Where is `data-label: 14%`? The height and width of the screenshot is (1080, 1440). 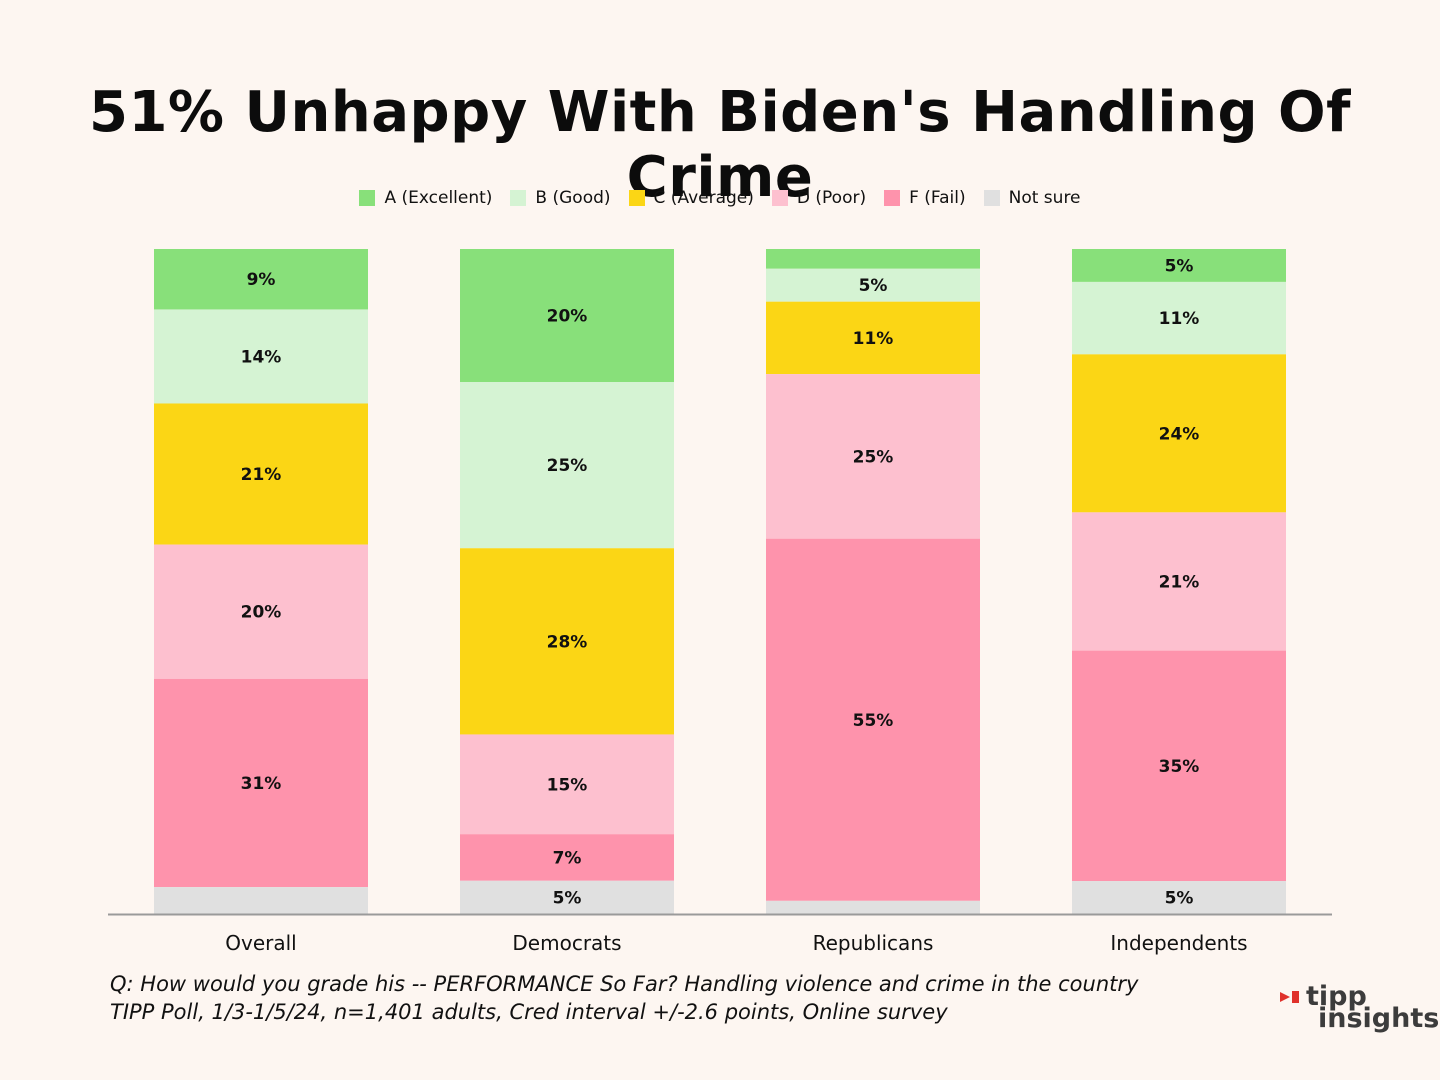 data-label: 14% is located at coordinates (261, 357).